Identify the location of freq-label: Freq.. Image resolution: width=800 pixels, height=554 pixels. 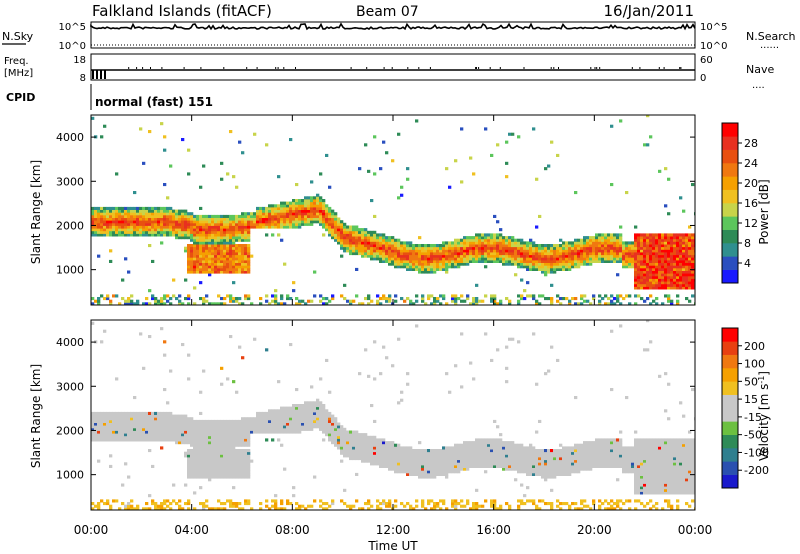
(16, 61).